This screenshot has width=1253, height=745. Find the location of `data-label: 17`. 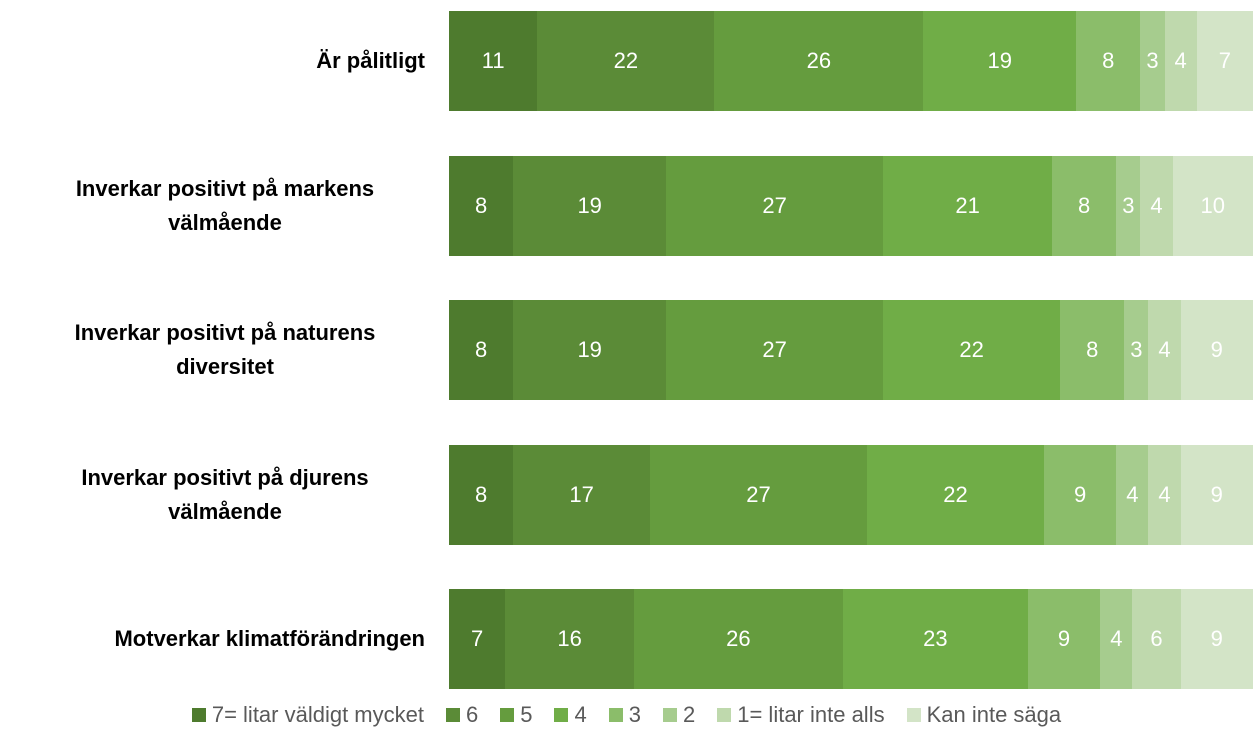

data-label: 17 is located at coordinates (581, 494).